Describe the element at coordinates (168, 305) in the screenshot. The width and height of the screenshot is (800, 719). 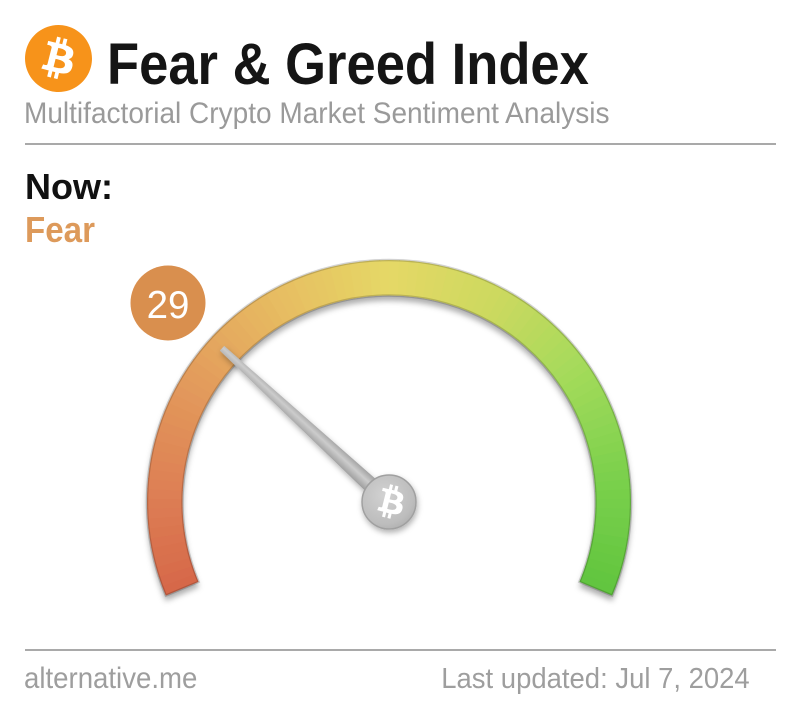
I see `svg-text: 29` at that location.